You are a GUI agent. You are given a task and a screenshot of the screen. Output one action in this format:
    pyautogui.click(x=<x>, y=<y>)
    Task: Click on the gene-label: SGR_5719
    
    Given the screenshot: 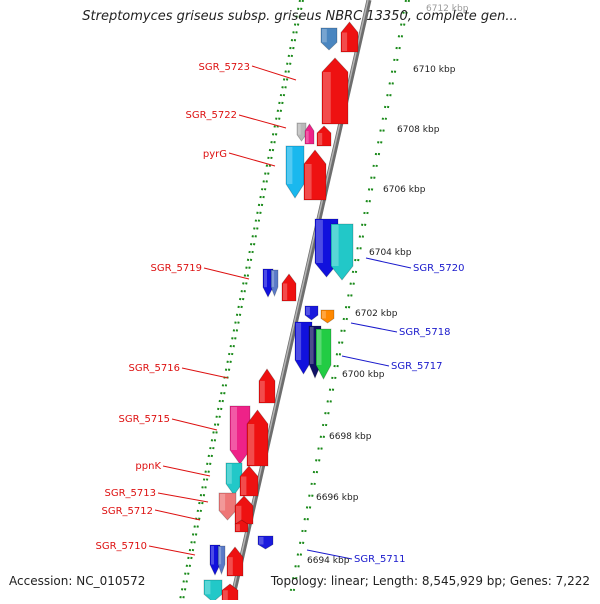 What is the action you would take?
    pyautogui.click(x=177, y=268)
    